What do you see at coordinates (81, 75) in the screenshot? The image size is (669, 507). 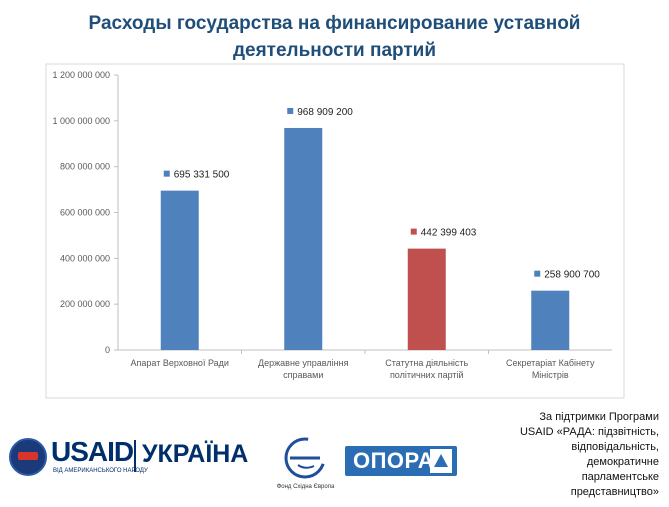 I see `y-tick-label: 1 200 000 000` at bounding box center [81, 75].